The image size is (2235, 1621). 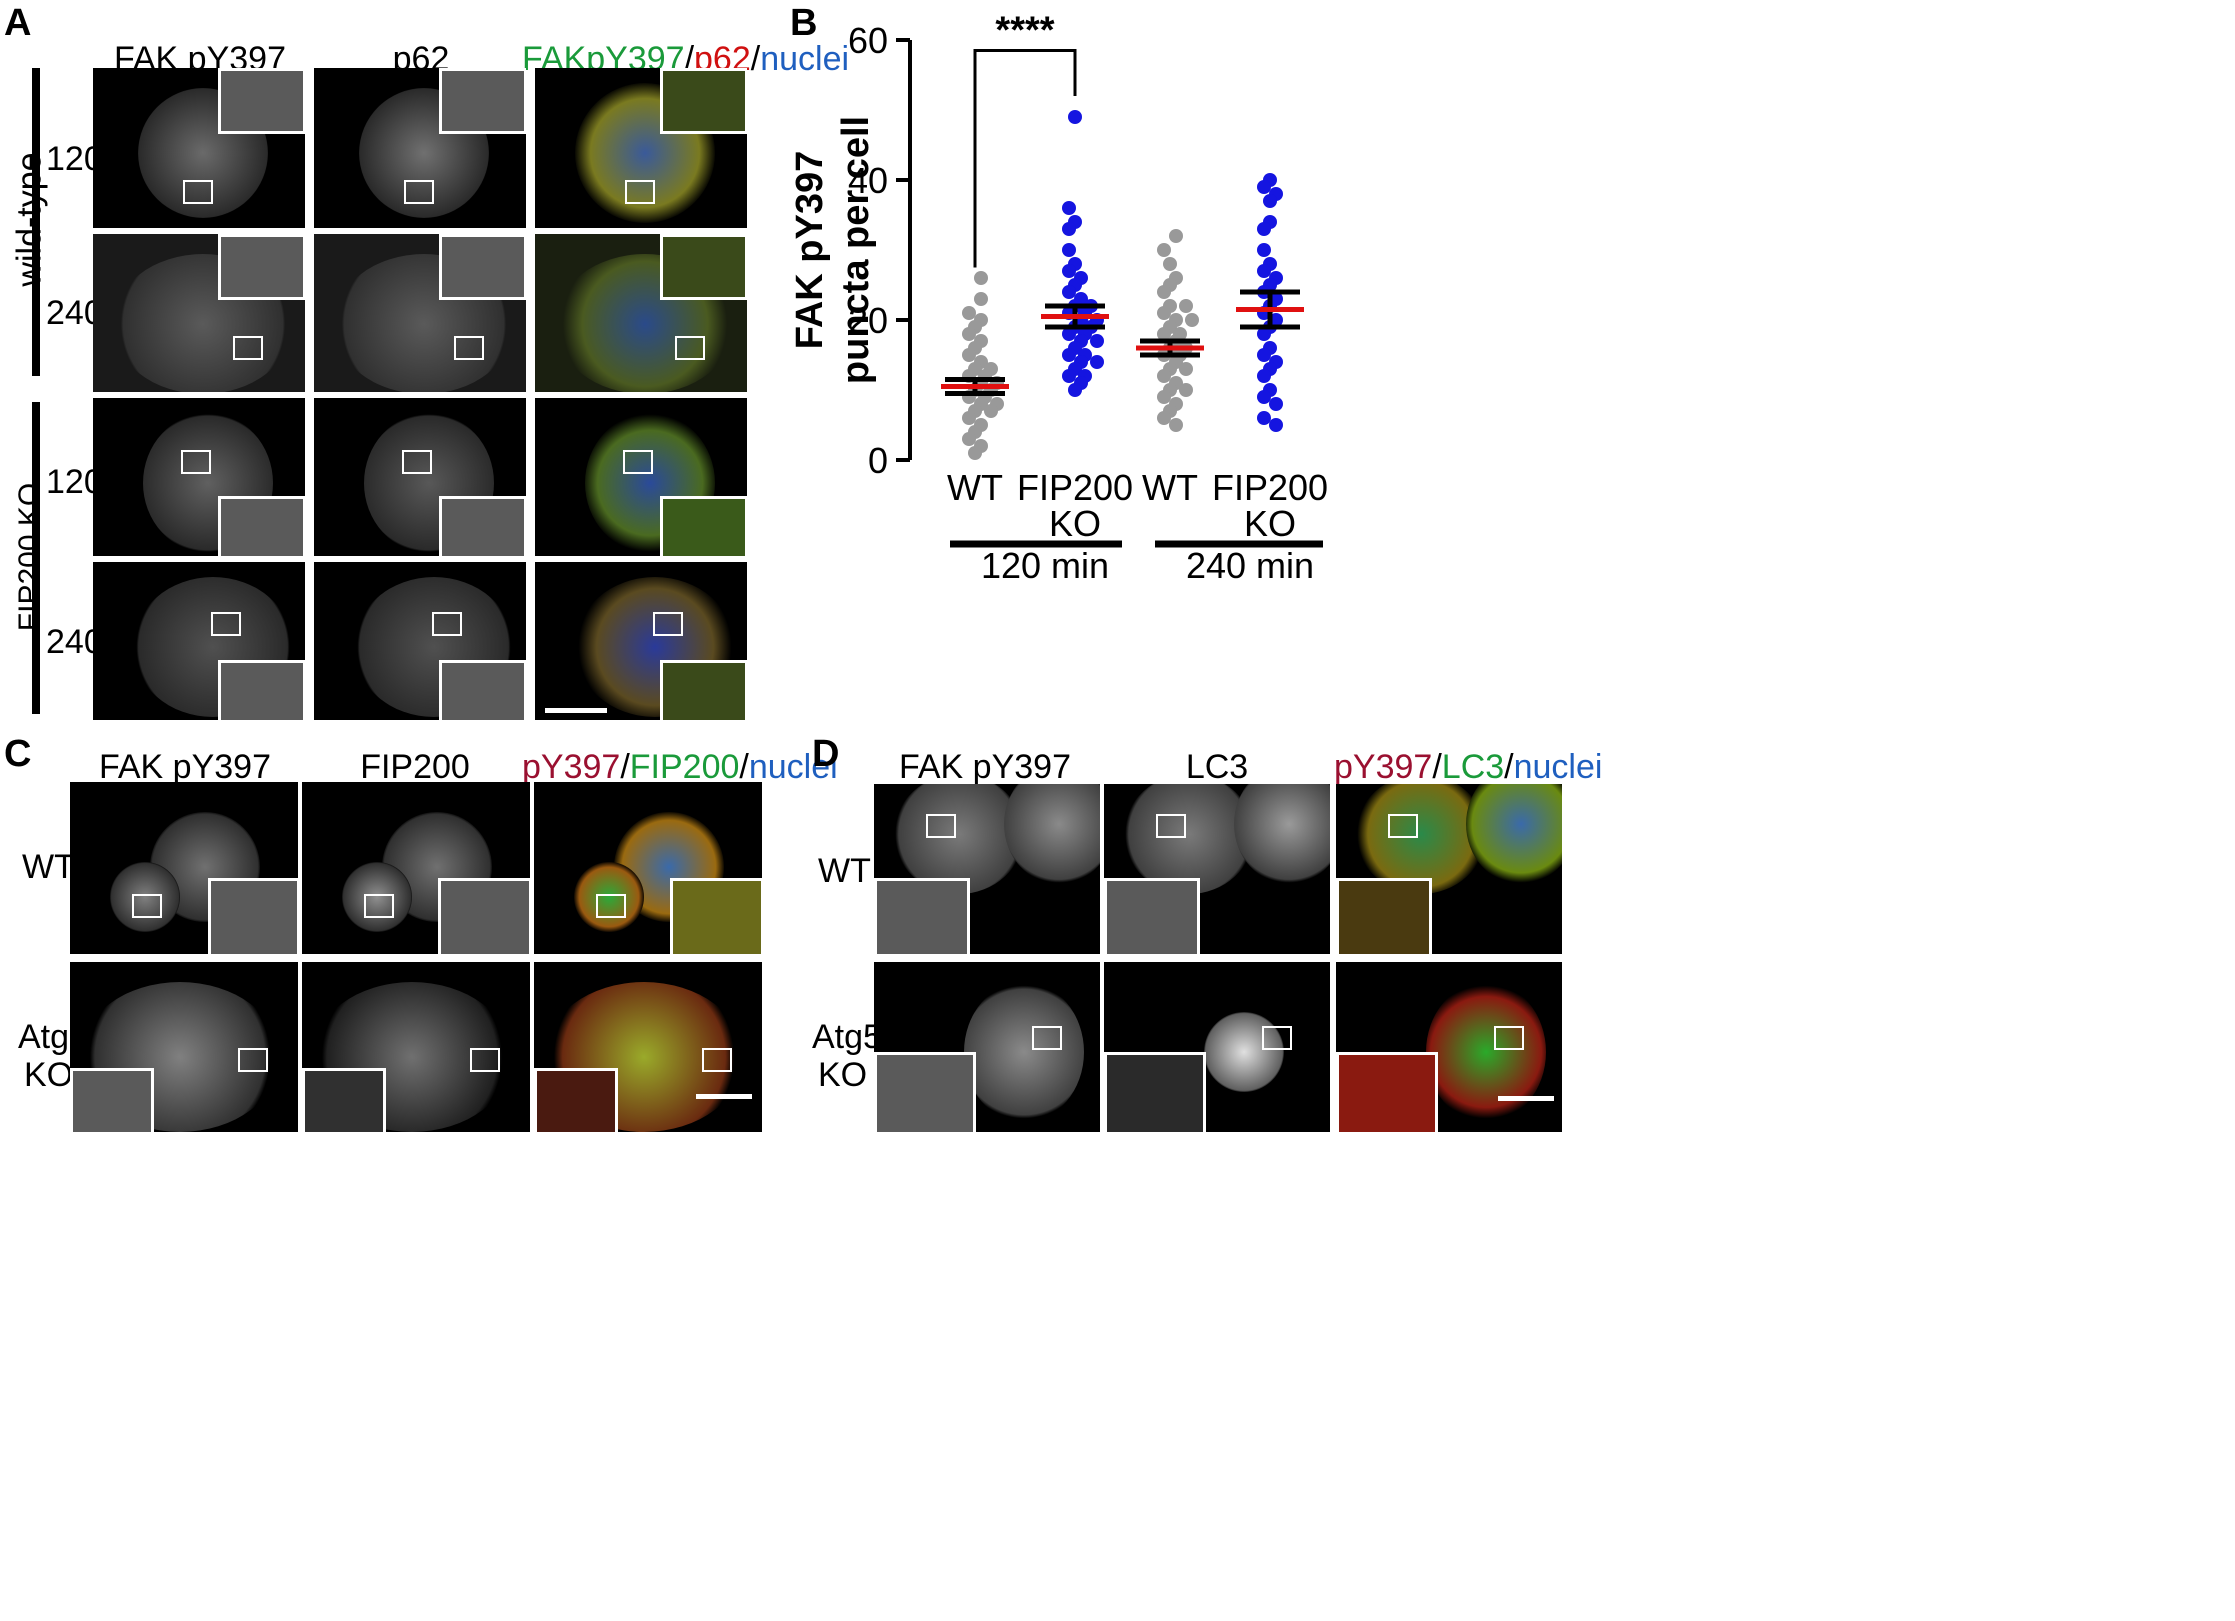 I want to click on row-label-d-wt: WT, so click(x=844, y=871).